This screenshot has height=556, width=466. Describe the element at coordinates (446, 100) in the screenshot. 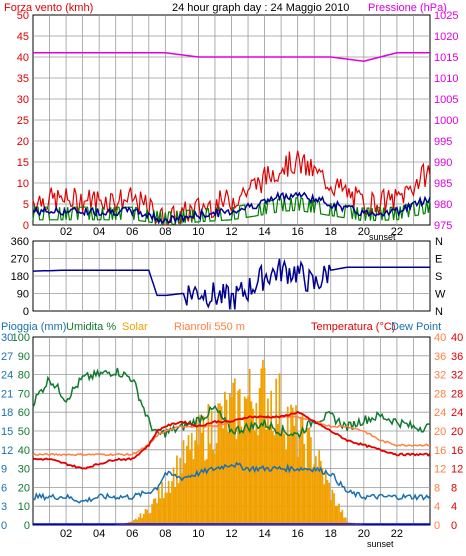

I see `pressure-tick-label: 1005` at that location.